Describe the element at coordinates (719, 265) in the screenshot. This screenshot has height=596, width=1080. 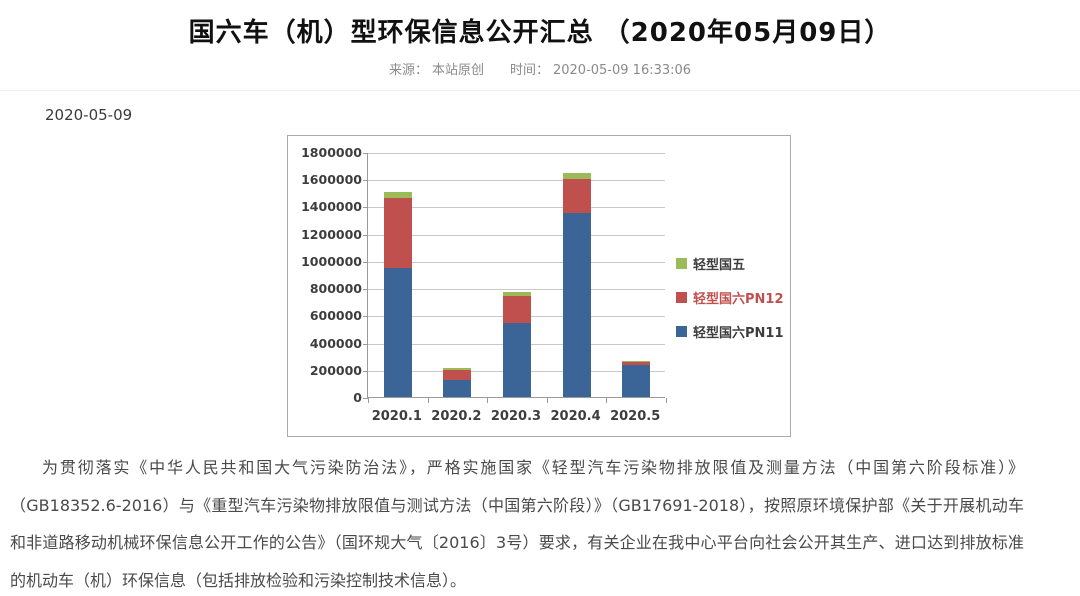
I see `legend-label: 轻型国五` at that location.